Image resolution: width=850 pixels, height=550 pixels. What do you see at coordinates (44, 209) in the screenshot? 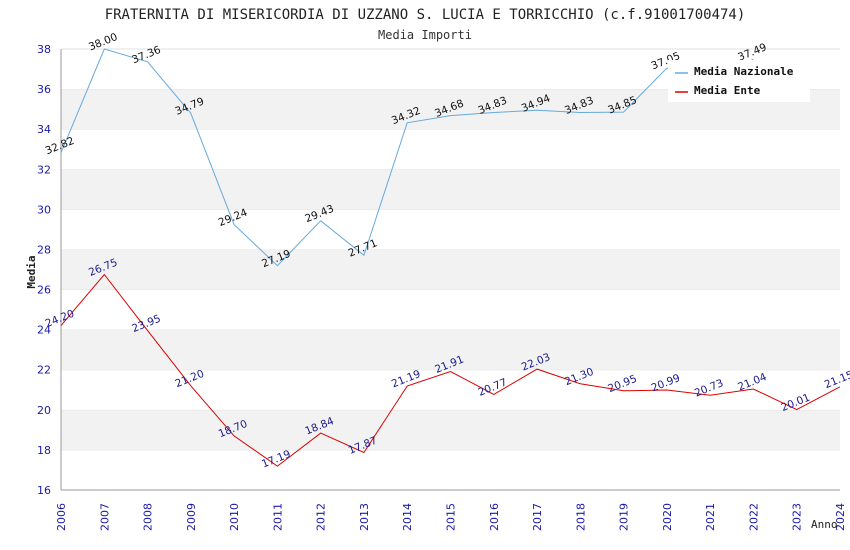
I see `y-tick-label: 30` at bounding box center [44, 209].